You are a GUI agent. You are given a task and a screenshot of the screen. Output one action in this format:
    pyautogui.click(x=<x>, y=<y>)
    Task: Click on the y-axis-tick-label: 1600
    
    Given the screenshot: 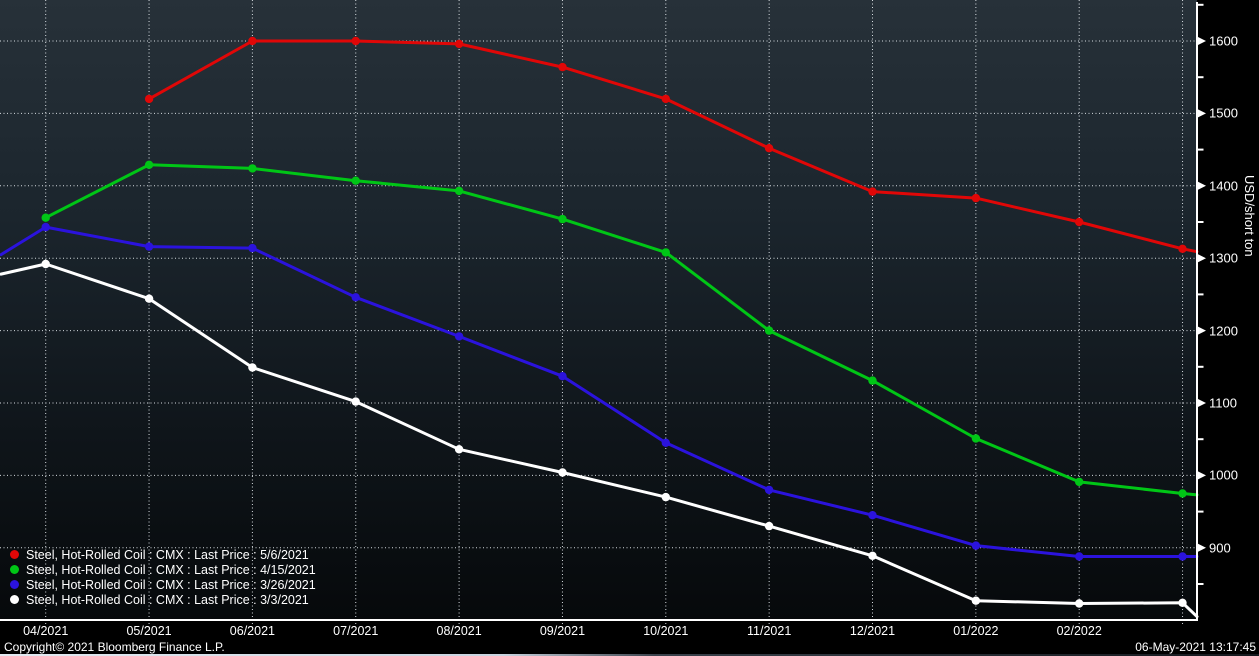 What is the action you would take?
    pyautogui.click(x=1223, y=41)
    